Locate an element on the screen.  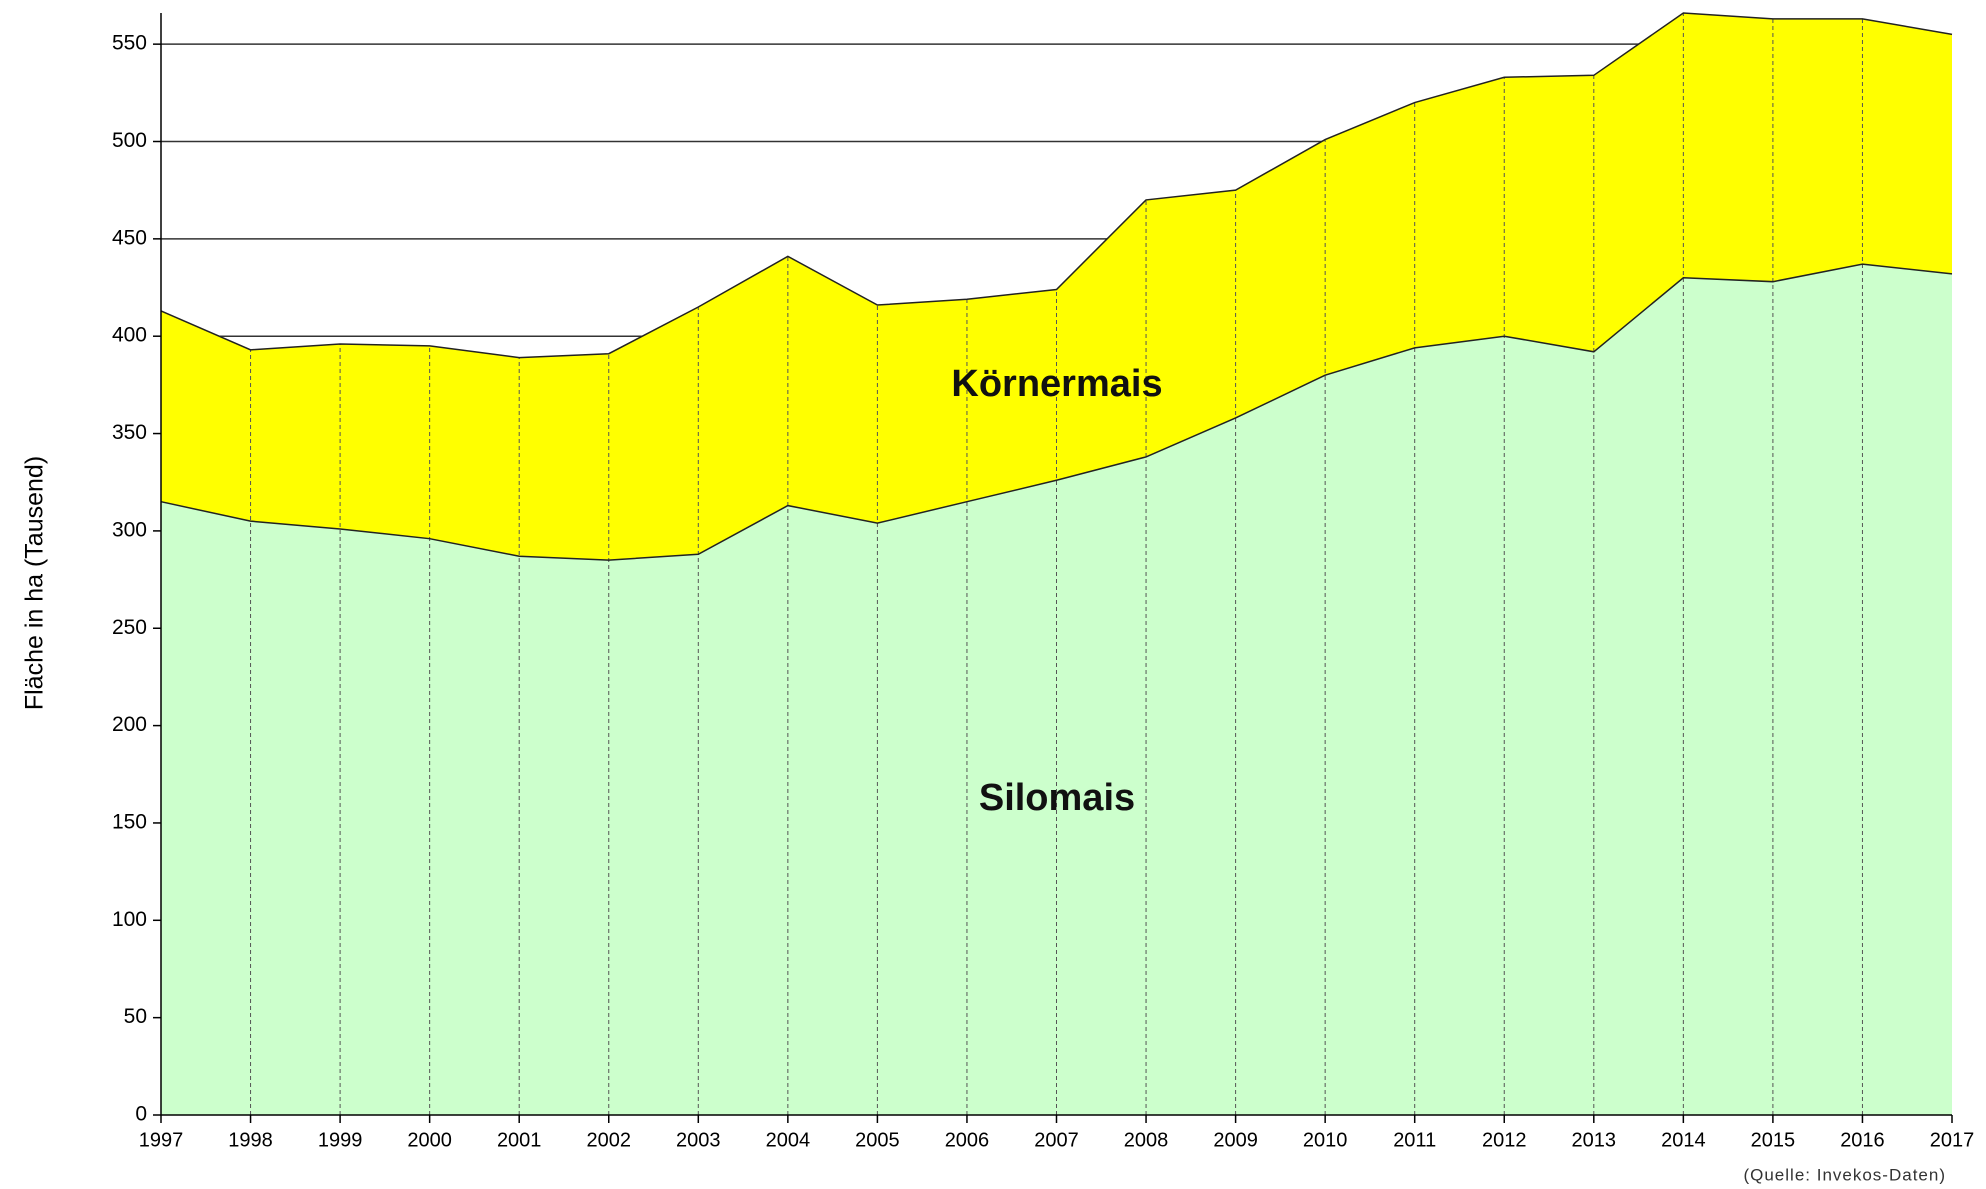
x-tick-label: 2001 is located at coordinates (519, 1140).